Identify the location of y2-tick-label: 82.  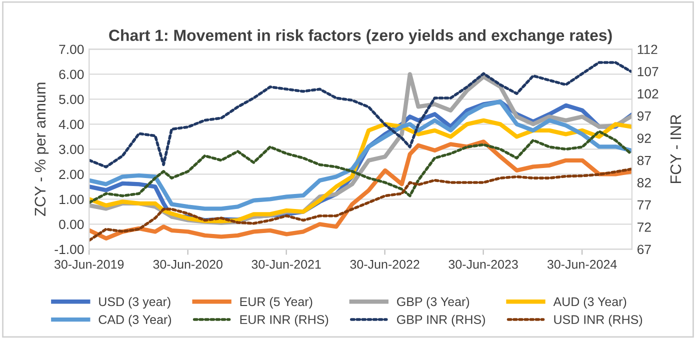
(644, 183).